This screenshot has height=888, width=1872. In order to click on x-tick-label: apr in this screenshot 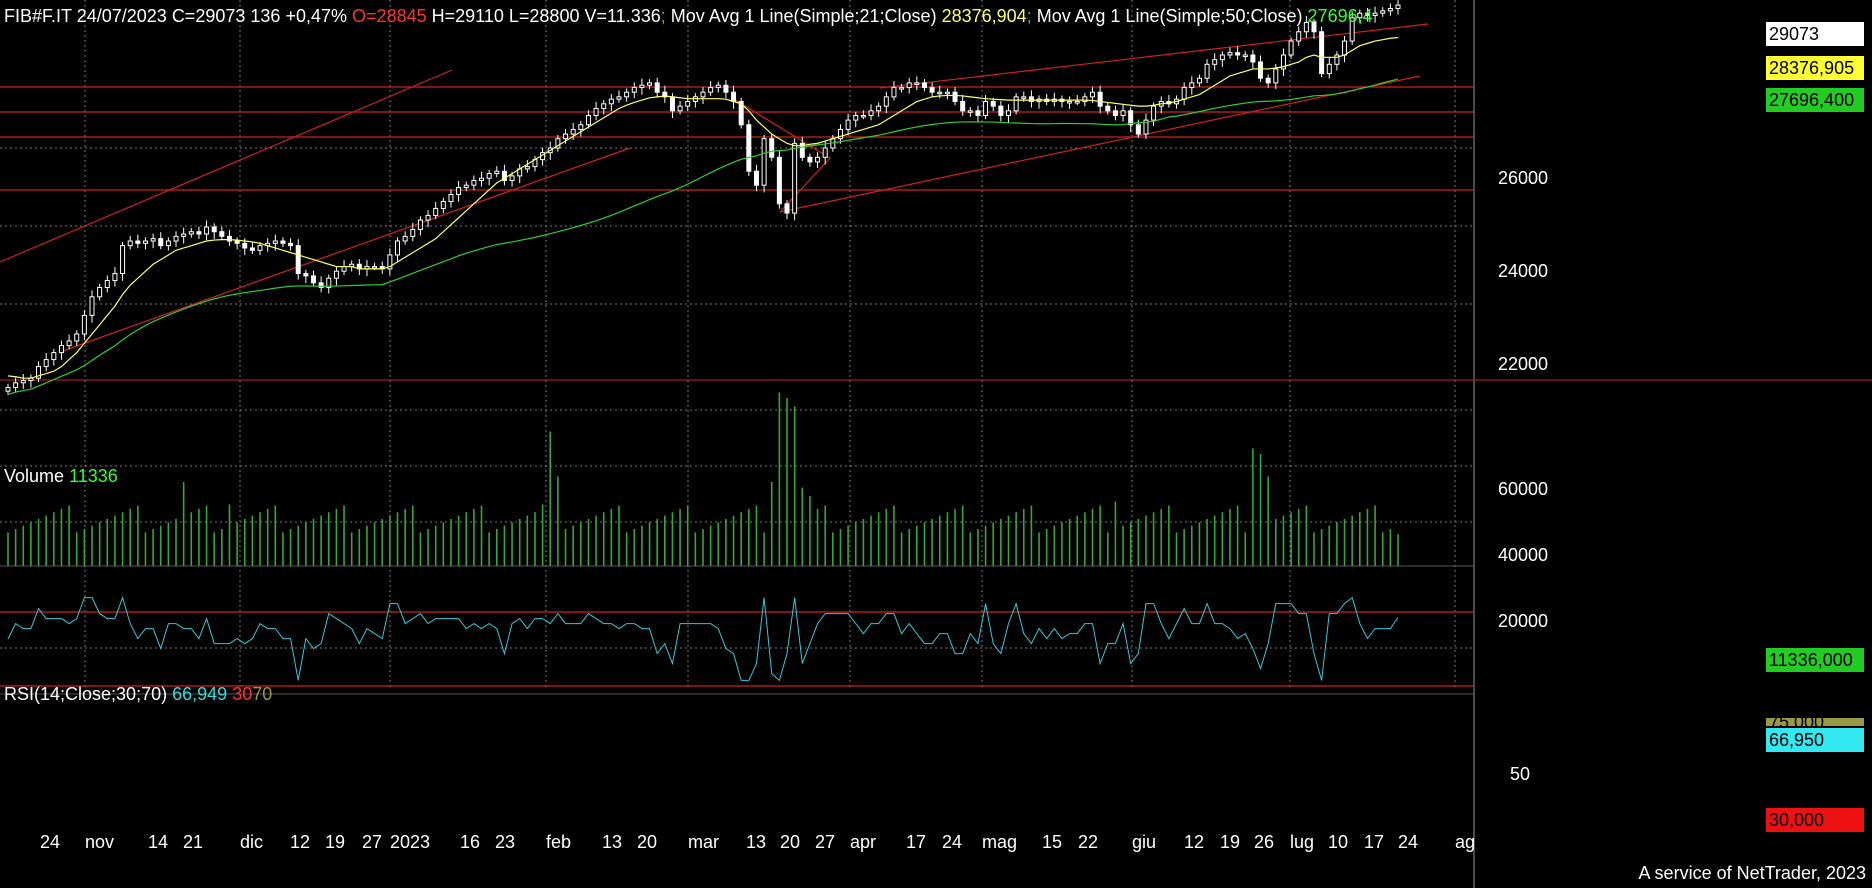, I will do `click(863, 842)`.